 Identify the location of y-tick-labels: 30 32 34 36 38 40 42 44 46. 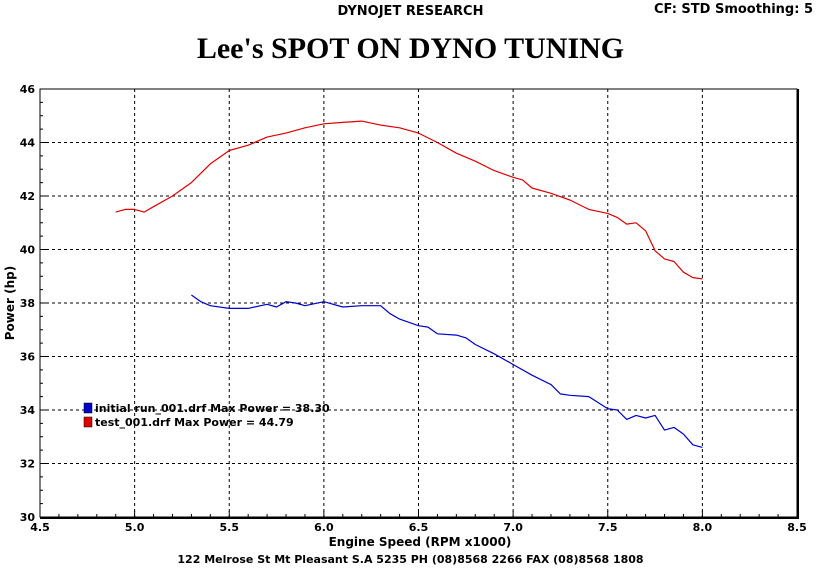
(28, 303).